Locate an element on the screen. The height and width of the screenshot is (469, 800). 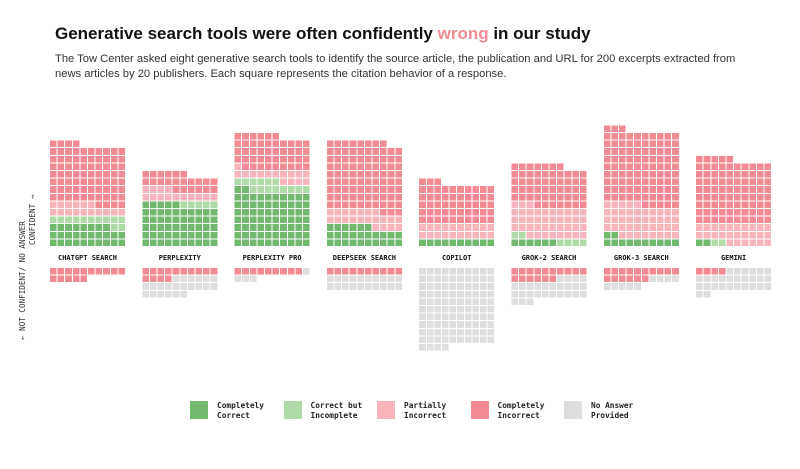
tool-label: COPILOT is located at coordinates (457, 258).